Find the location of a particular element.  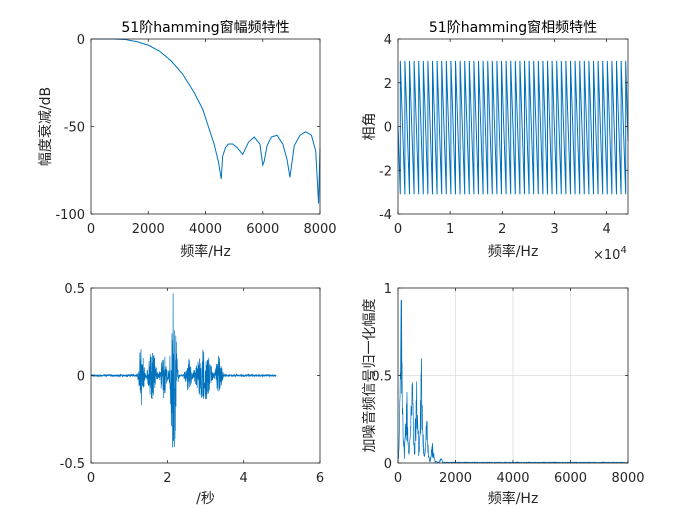

phase-x-exponent-base: 10 is located at coordinates (612, 255).